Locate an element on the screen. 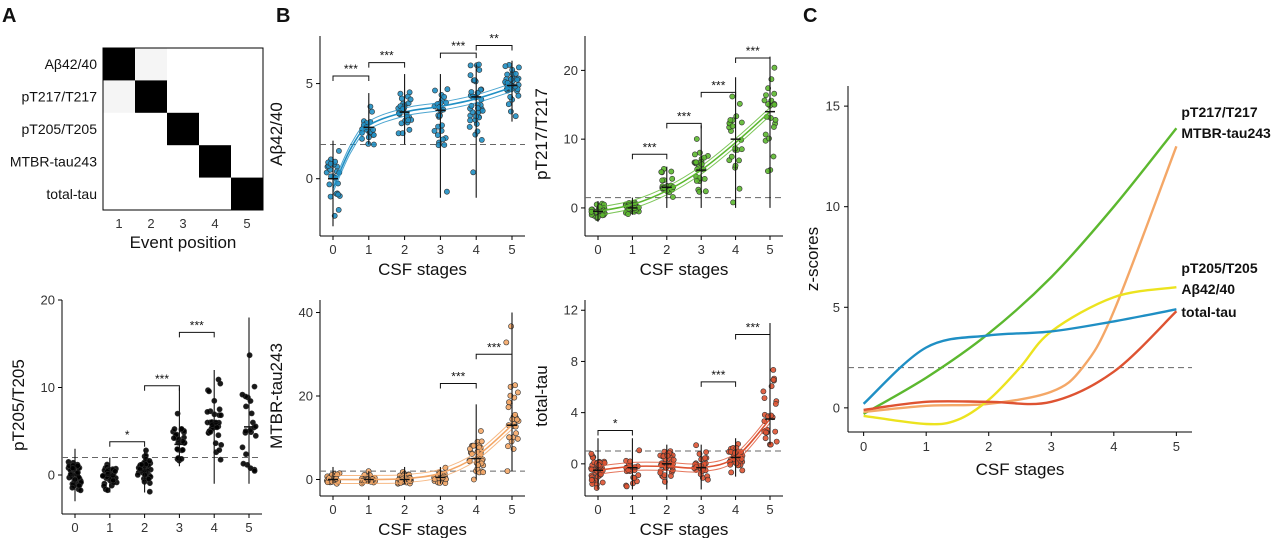 The width and height of the screenshot is (1280, 538). y-tick-label: 12 is located at coordinates (571, 310).